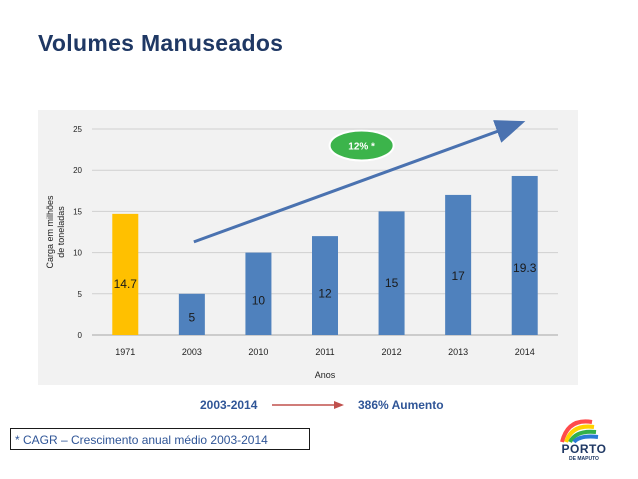 Image resolution: width=638 pixels, height=479 pixels. What do you see at coordinates (525, 268) in the screenshot?
I see `data-label: 19.3` at bounding box center [525, 268].